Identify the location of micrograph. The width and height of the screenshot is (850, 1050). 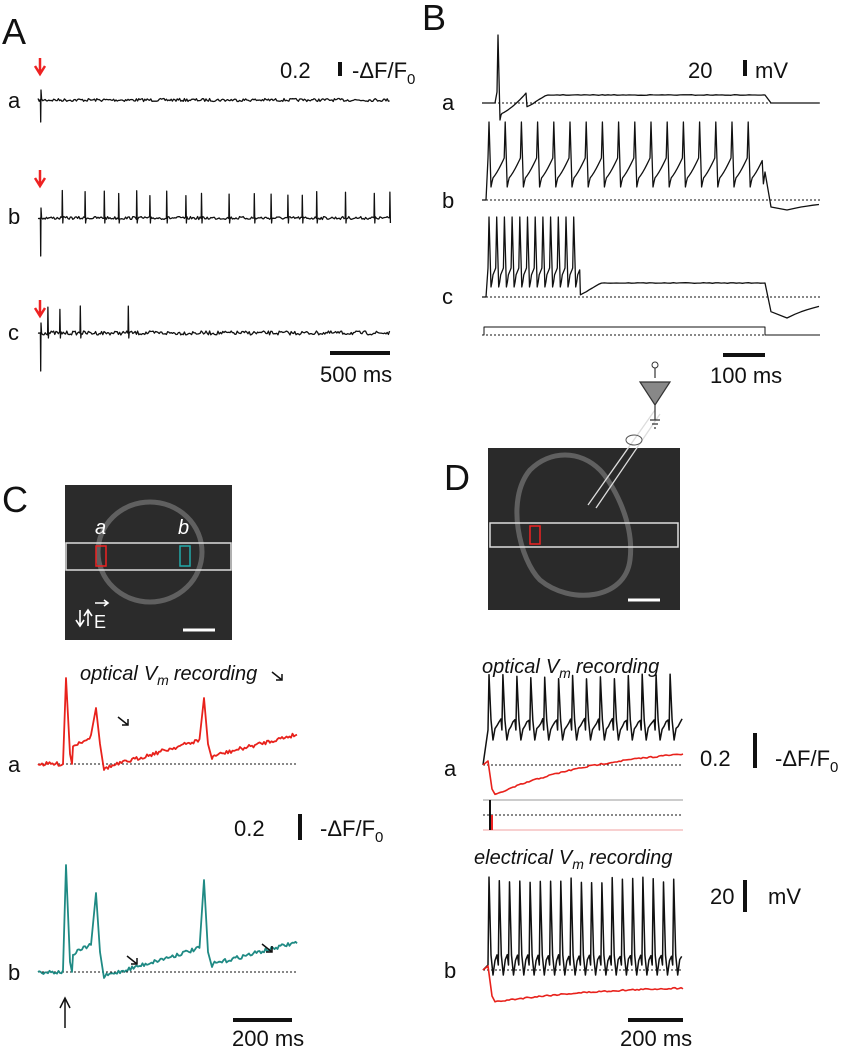
(148, 562).